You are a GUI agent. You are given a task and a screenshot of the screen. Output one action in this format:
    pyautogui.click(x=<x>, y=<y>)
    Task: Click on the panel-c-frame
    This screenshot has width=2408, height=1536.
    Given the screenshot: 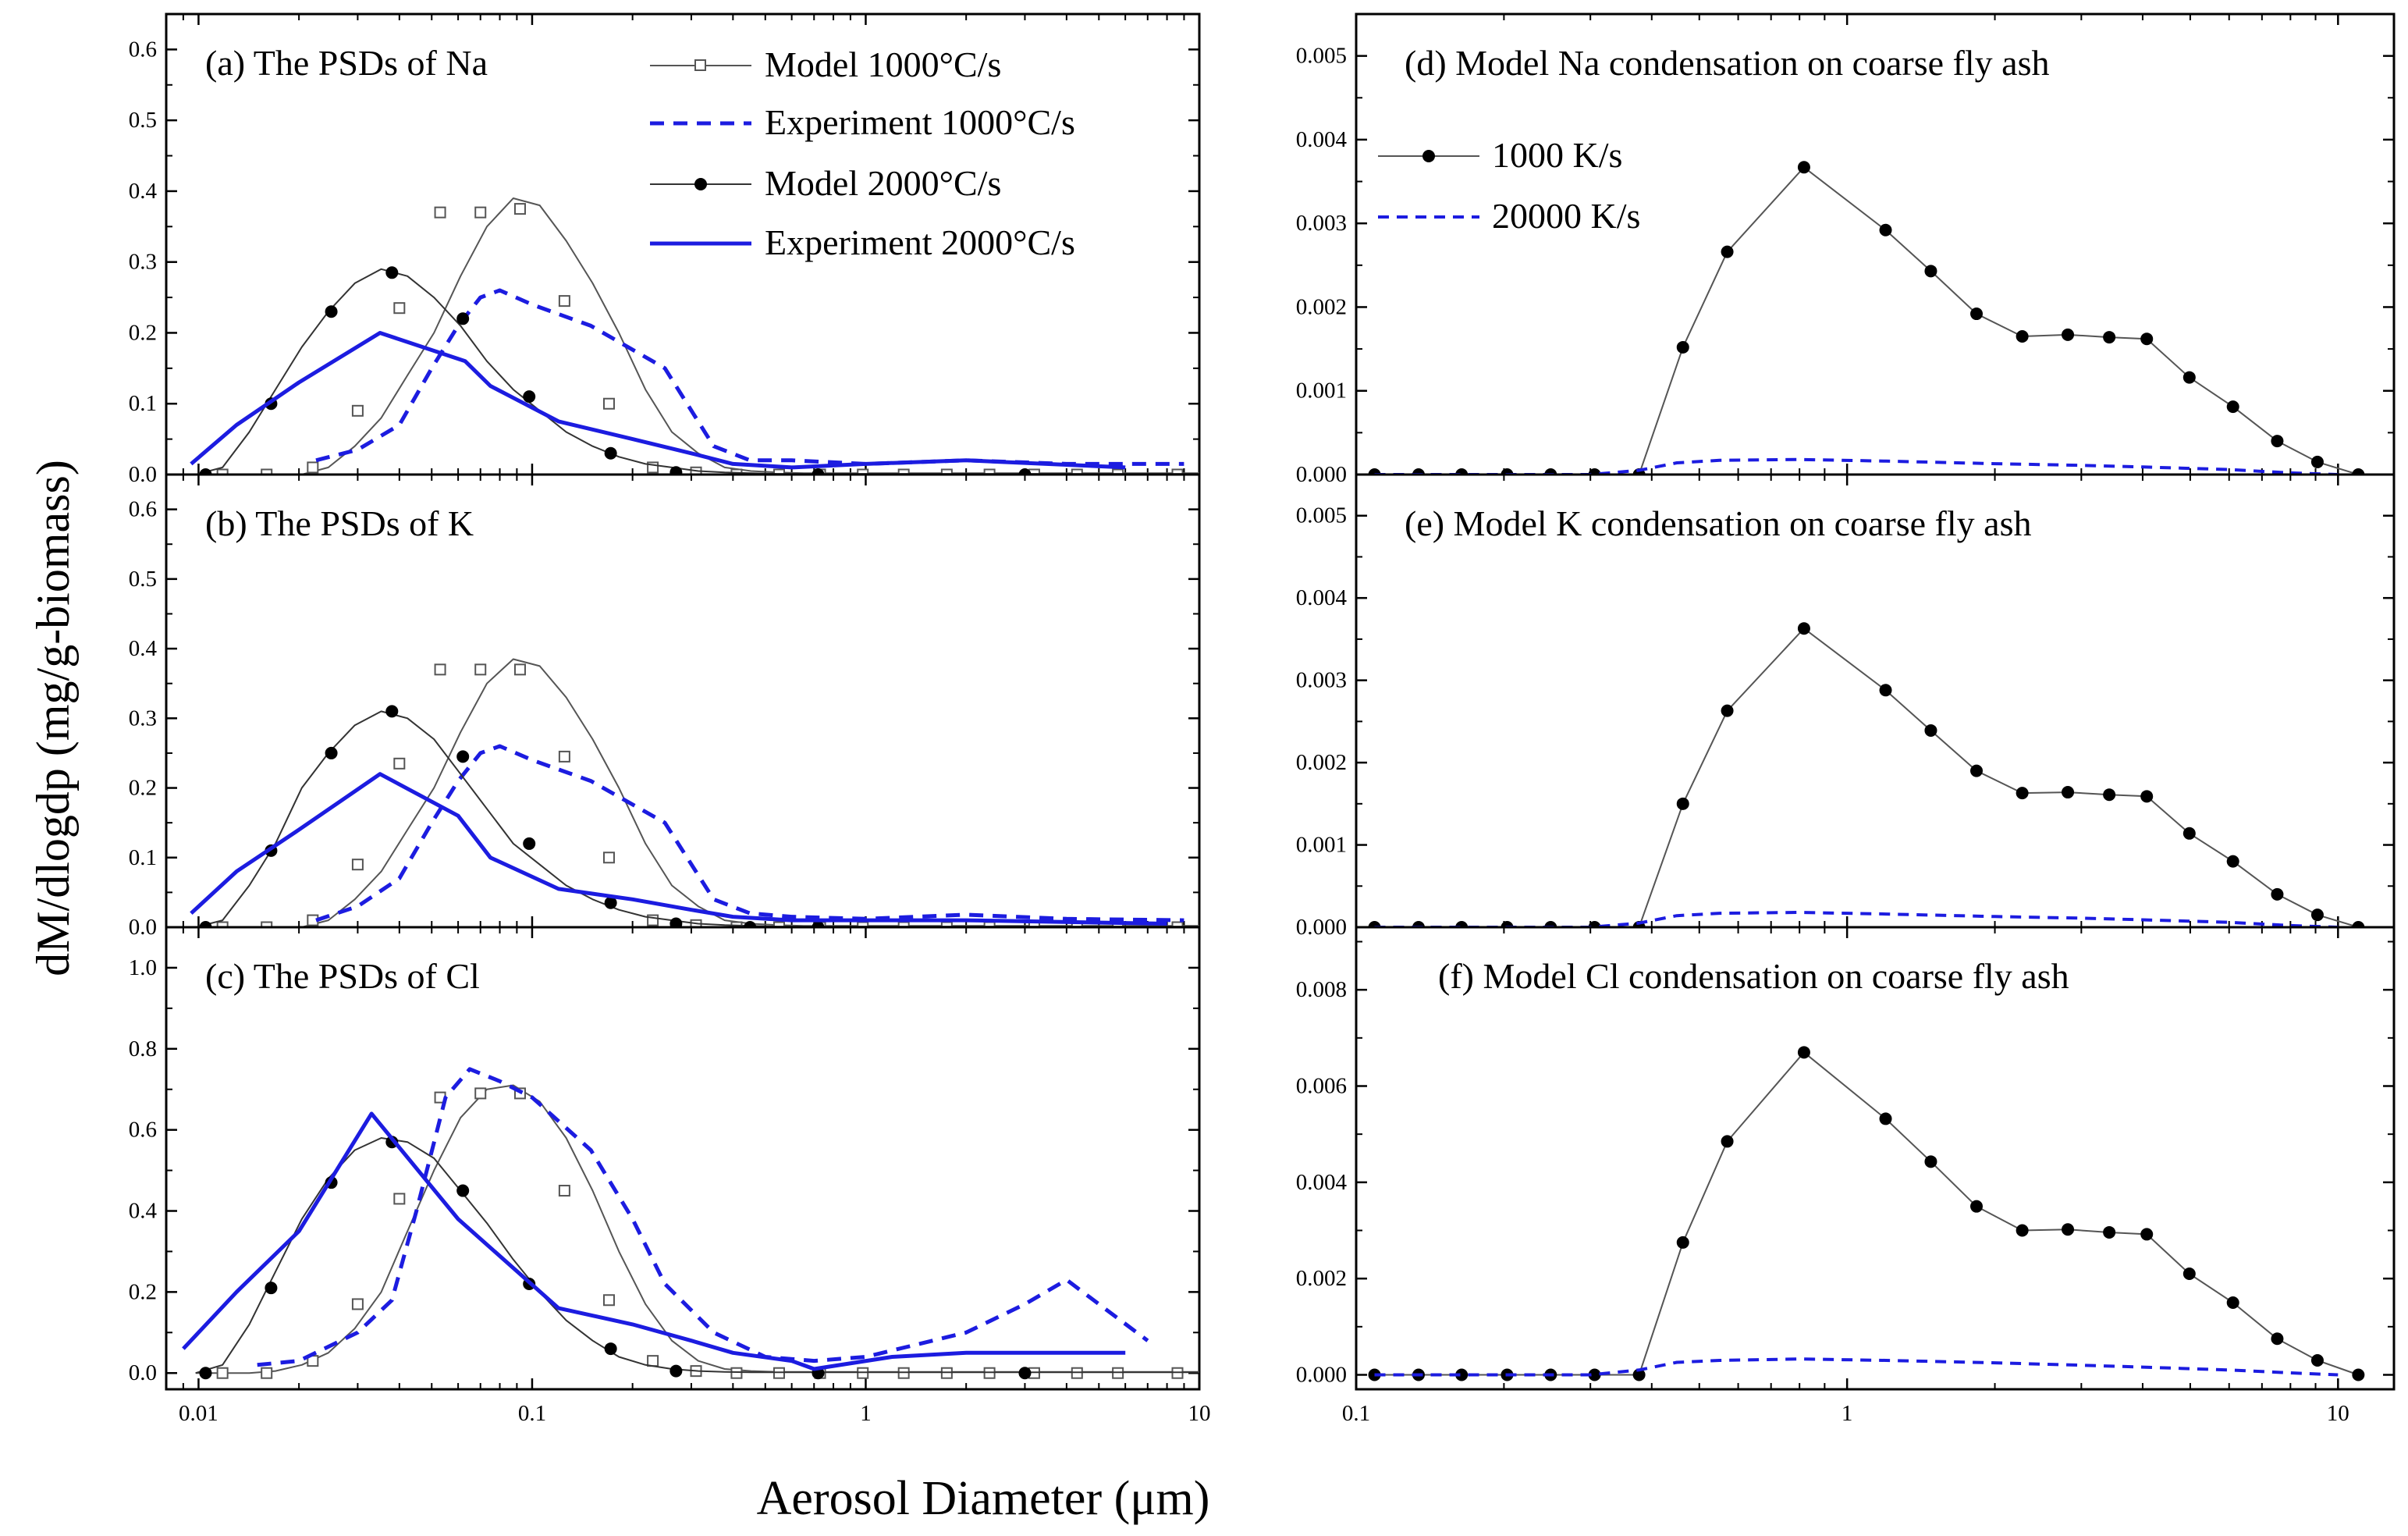 What is the action you would take?
    pyautogui.click(x=683, y=1158)
    